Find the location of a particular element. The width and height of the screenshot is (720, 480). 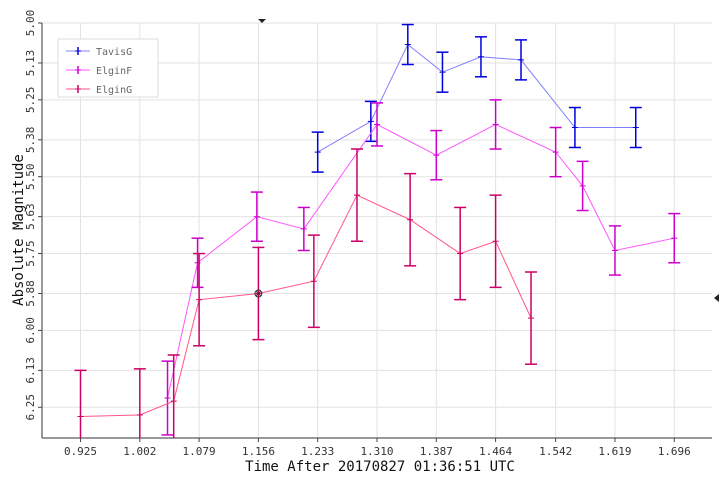

y-tick-label: 6.13 is located at coordinates (30, 370).